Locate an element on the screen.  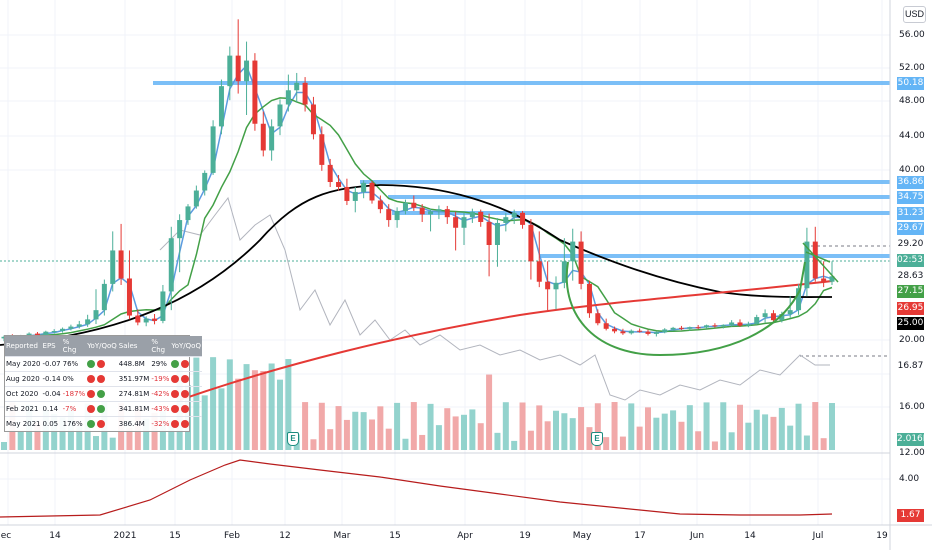
price-tag: 26.95 is located at coordinates (910, 308).